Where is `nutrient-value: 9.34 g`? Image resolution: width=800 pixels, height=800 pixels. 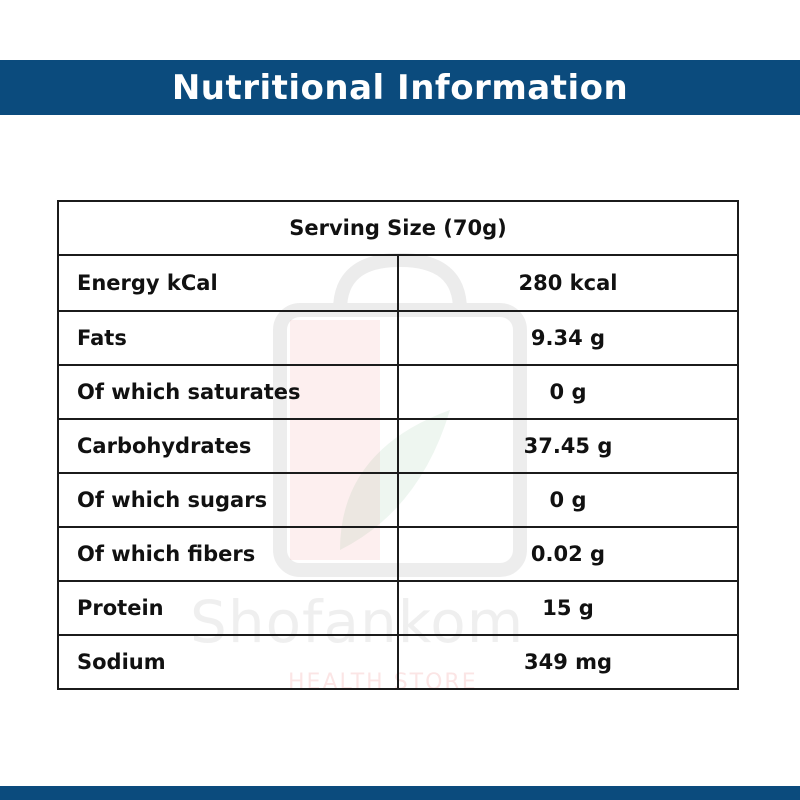
nutrient-value: 9.34 g is located at coordinates (568, 338).